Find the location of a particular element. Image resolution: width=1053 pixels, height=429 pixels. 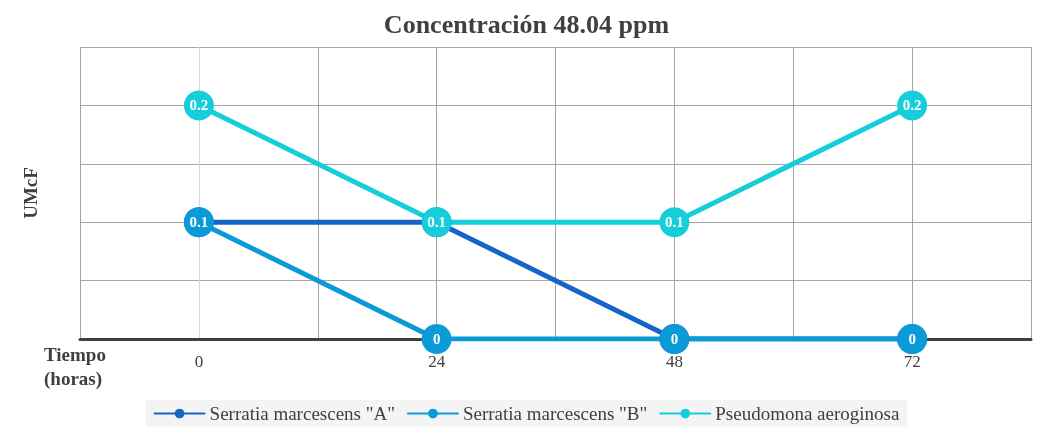

x-tick-label: 48 is located at coordinates (674, 361).